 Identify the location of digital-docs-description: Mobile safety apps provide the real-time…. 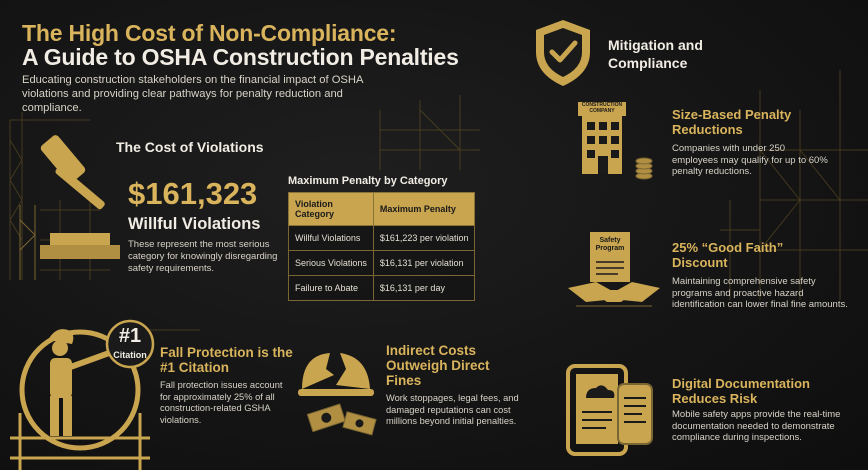
(756, 426).